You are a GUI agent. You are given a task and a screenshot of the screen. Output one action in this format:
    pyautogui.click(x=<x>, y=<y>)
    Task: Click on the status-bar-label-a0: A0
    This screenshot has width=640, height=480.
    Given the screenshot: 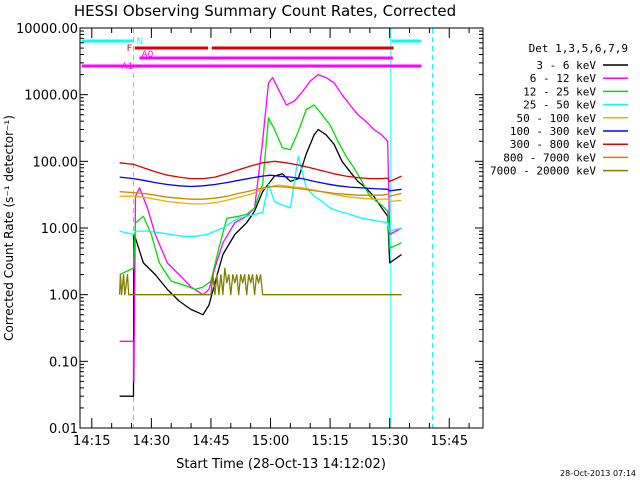 What is the action you would take?
    pyautogui.click(x=147, y=55)
    